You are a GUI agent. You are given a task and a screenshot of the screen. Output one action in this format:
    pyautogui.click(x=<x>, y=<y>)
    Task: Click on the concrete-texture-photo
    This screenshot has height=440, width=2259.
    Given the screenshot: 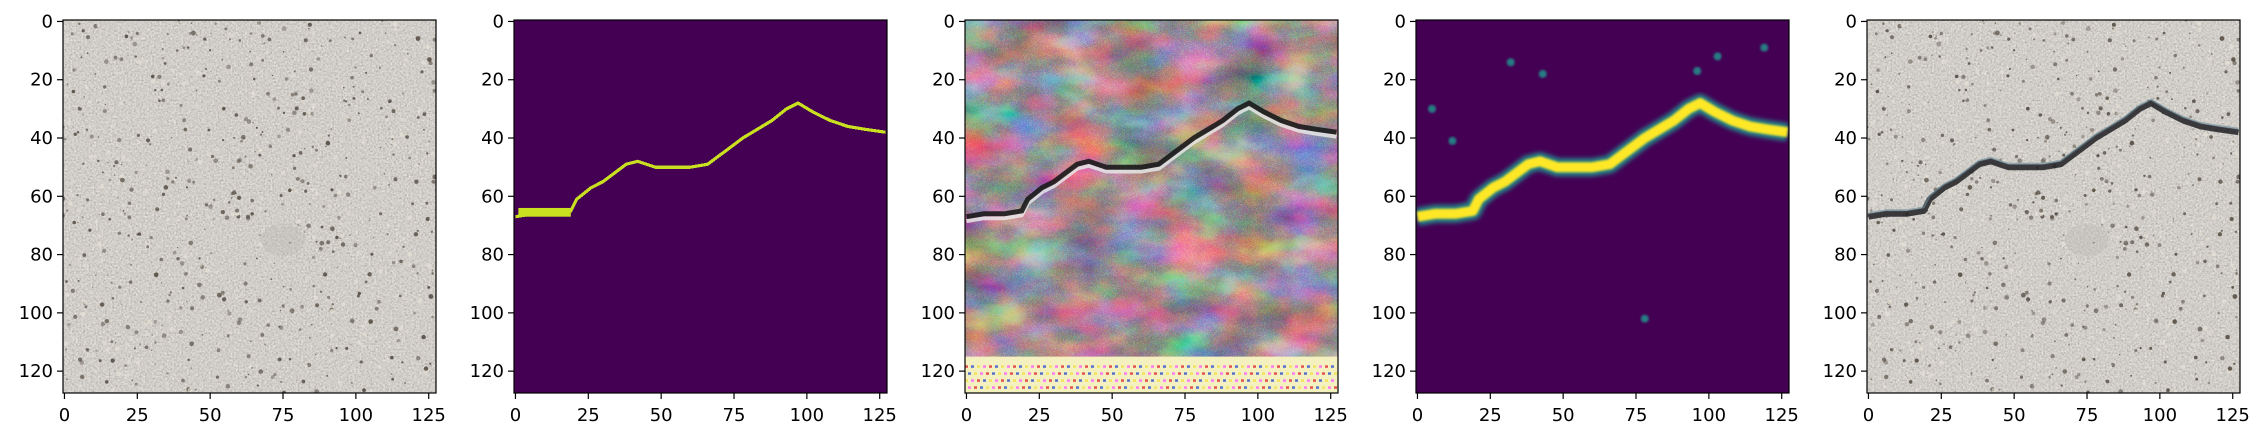 What is the action you would take?
    pyautogui.click(x=249, y=206)
    